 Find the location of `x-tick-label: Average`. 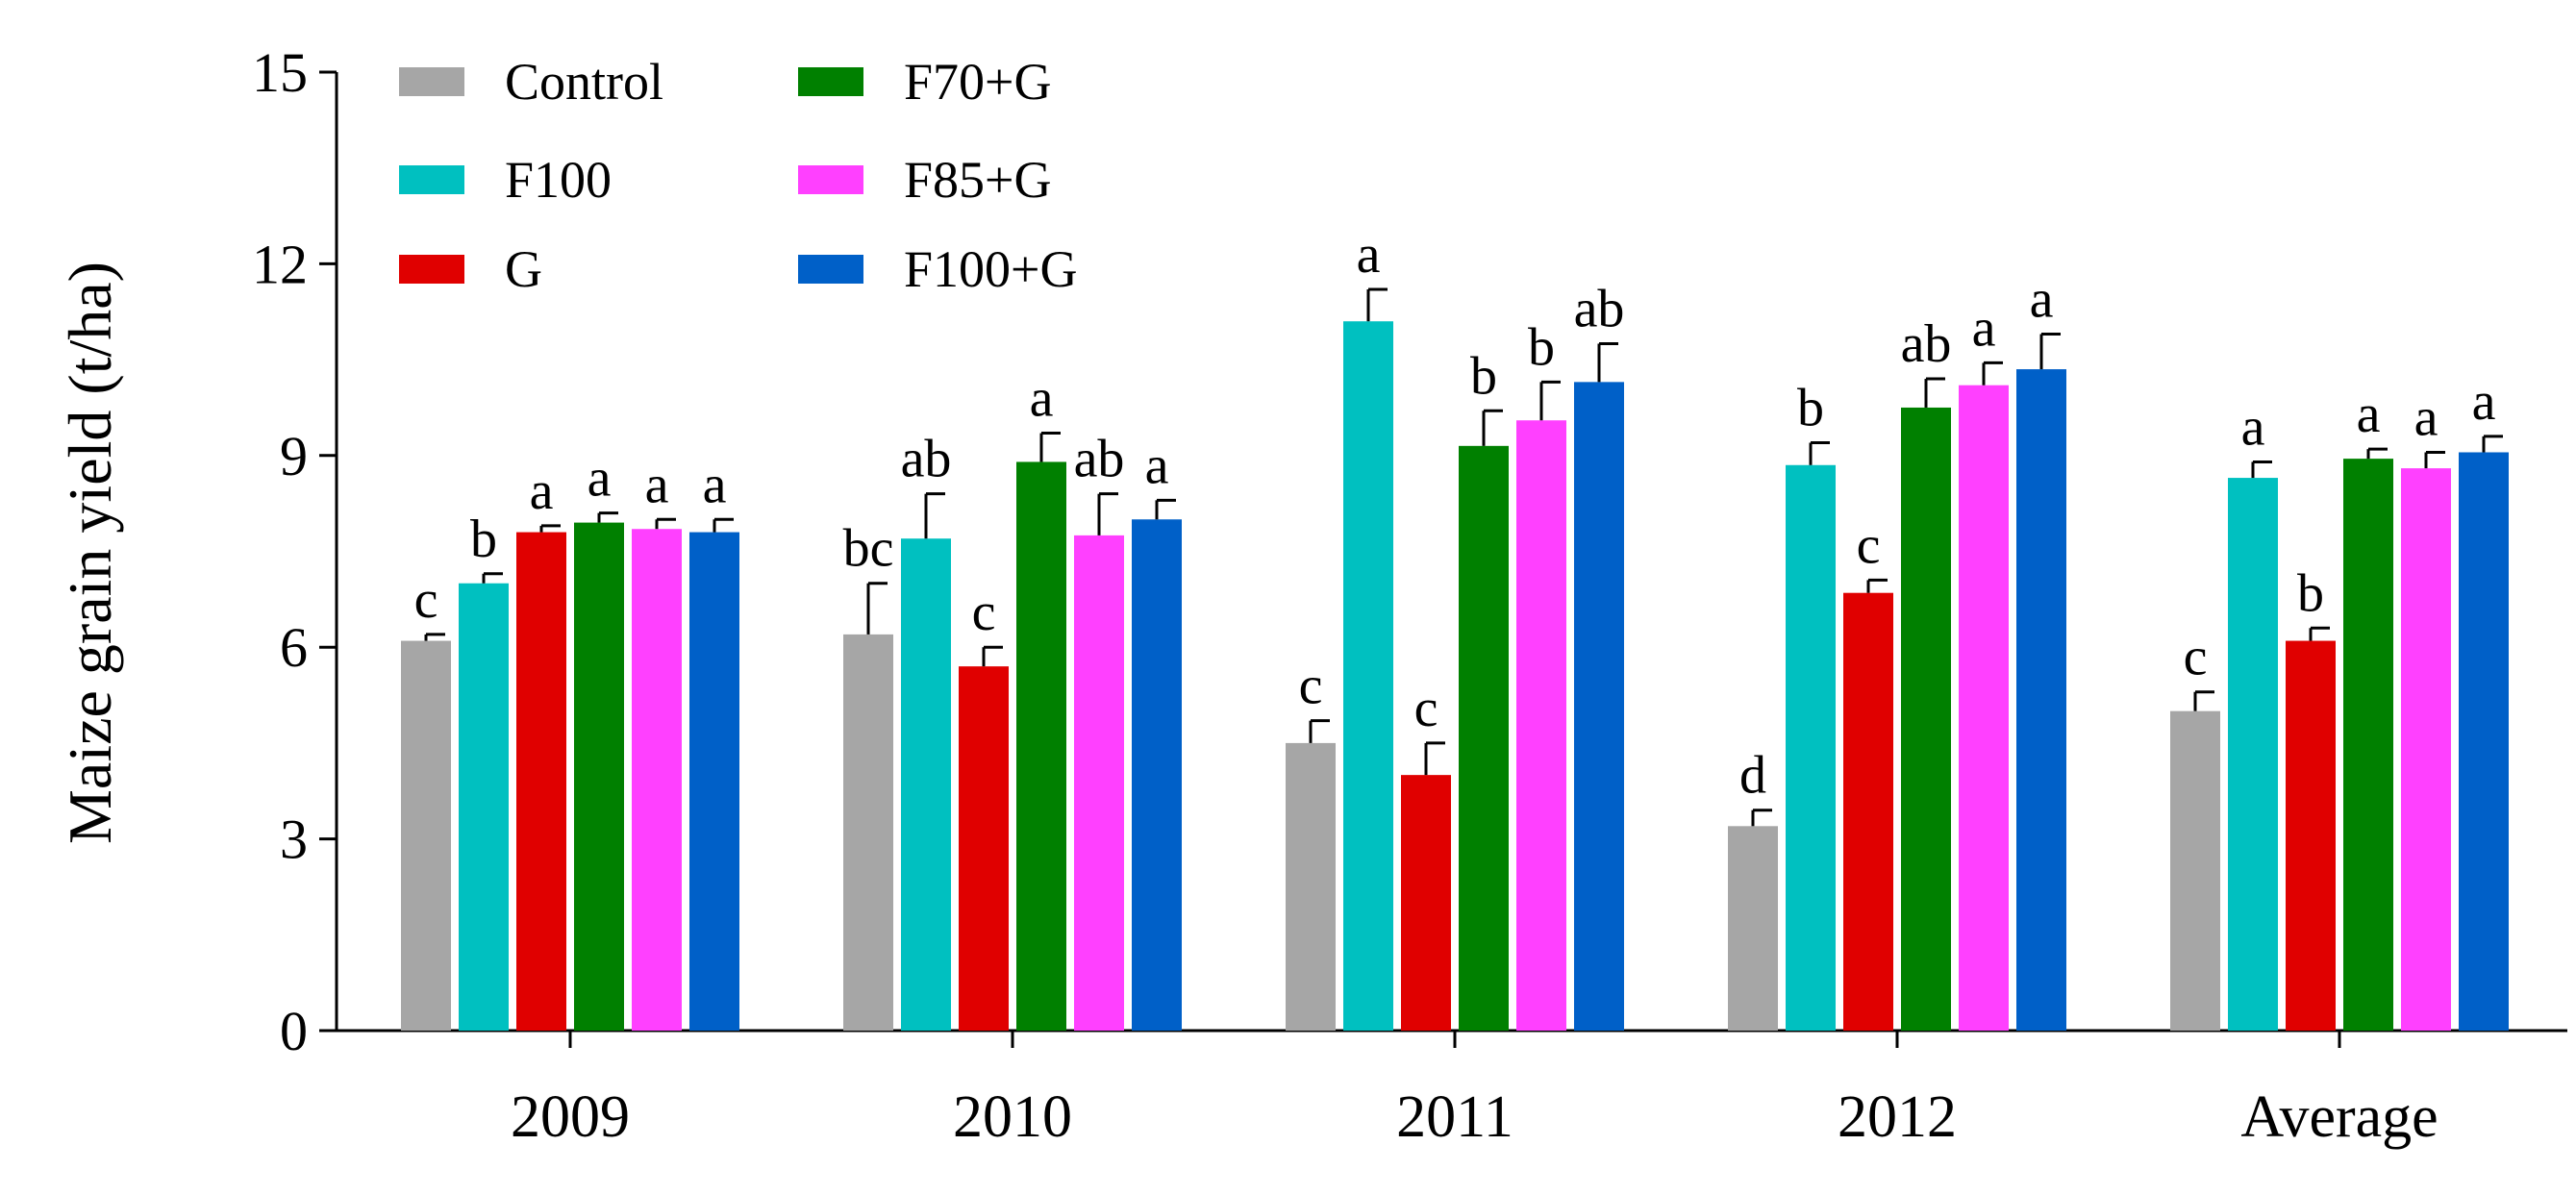

x-tick-label: Average is located at coordinates (2339, 1117).